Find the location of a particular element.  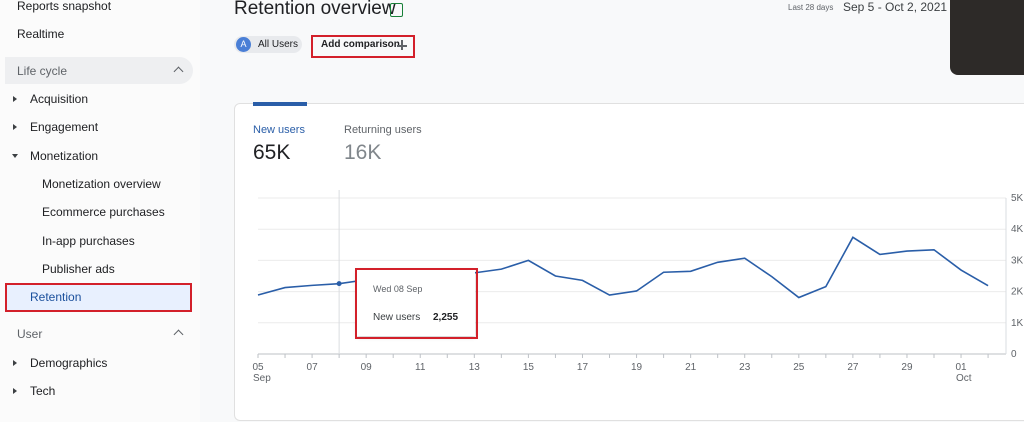

webcam-overlay is located at coordinates (987, 37).